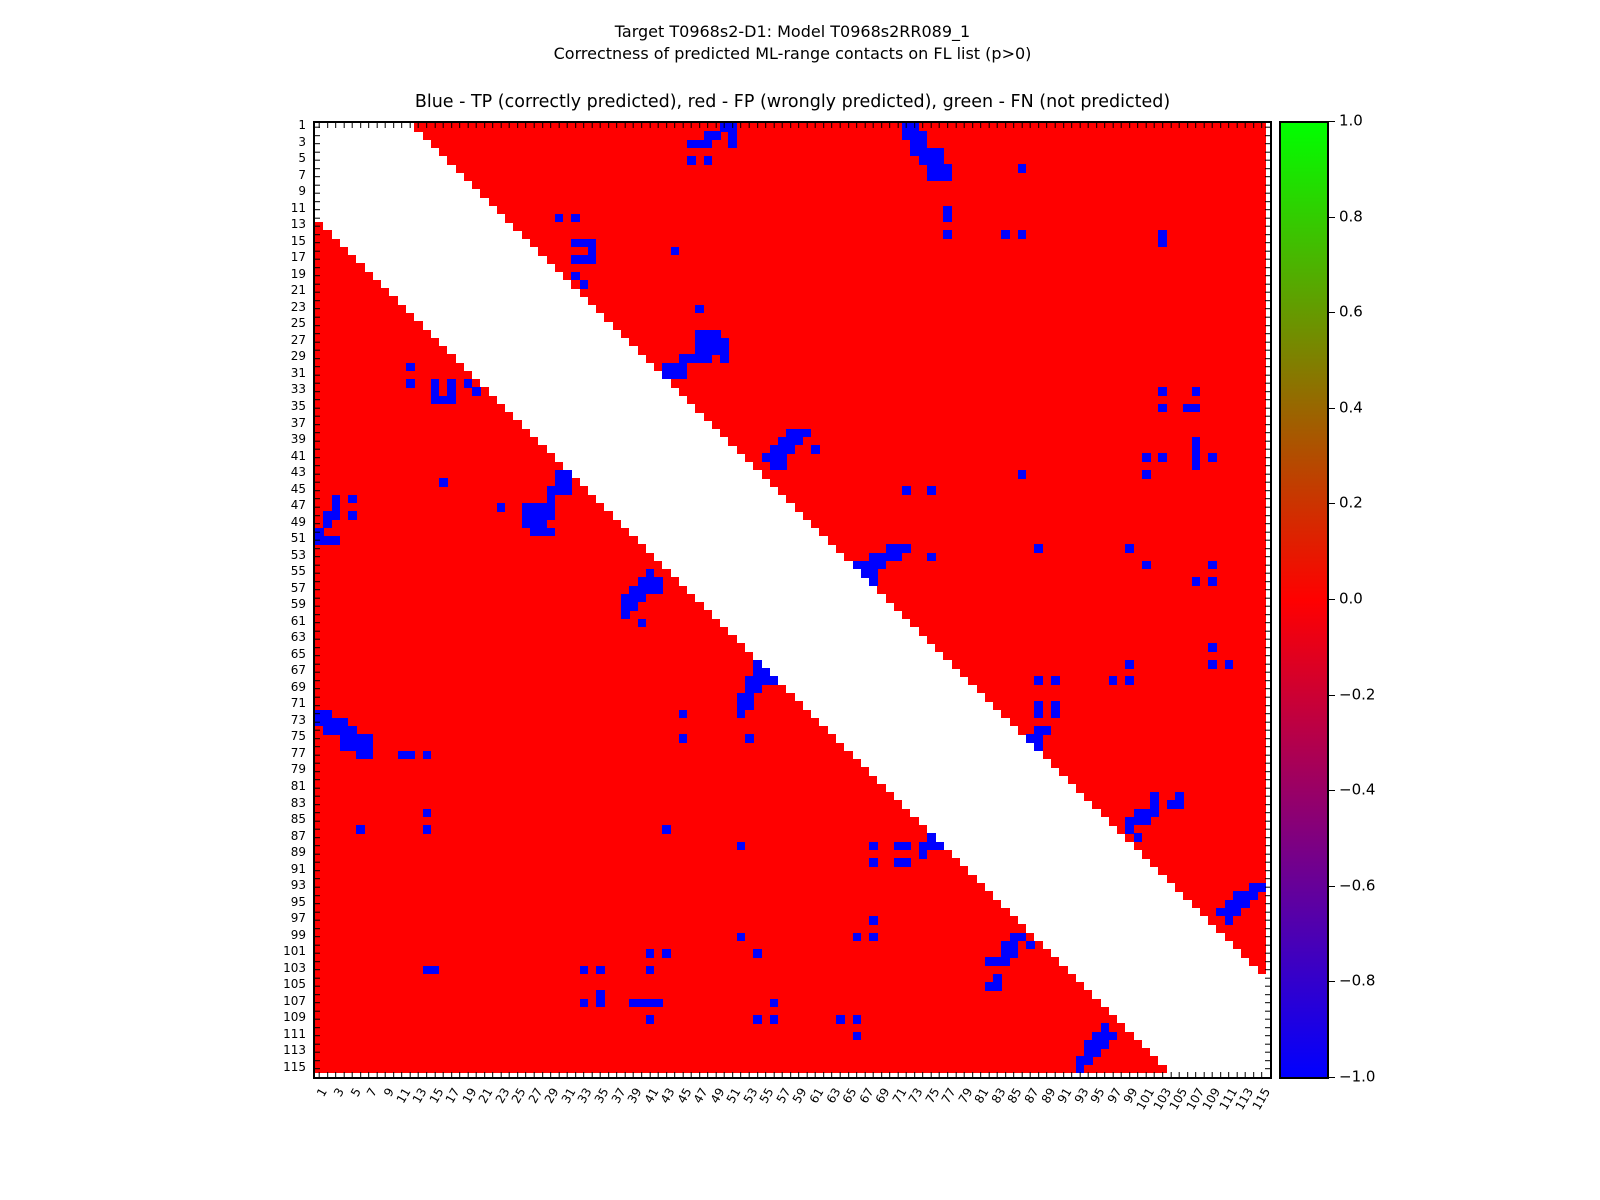 The width and height of the screenshot is (1600, 1200). I want to click on y-tick-label: 89, so click(298, 852).